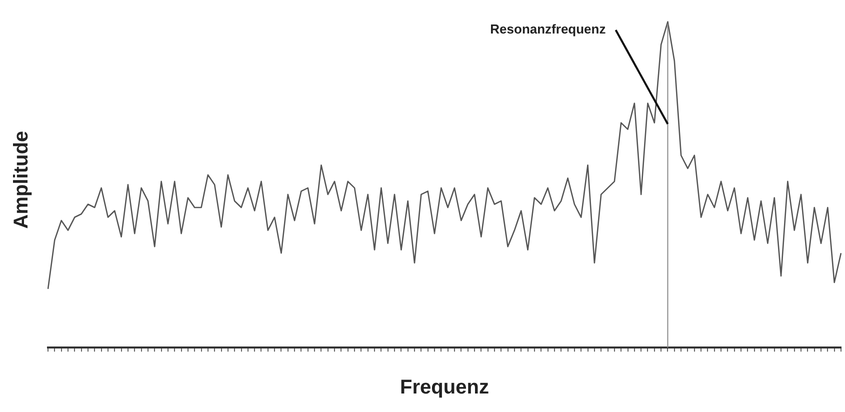  What do you see at coordinates (21, 179) in the screenshot?
I see `y-axis-title: Amplitude` at bounding box center [21, 179].